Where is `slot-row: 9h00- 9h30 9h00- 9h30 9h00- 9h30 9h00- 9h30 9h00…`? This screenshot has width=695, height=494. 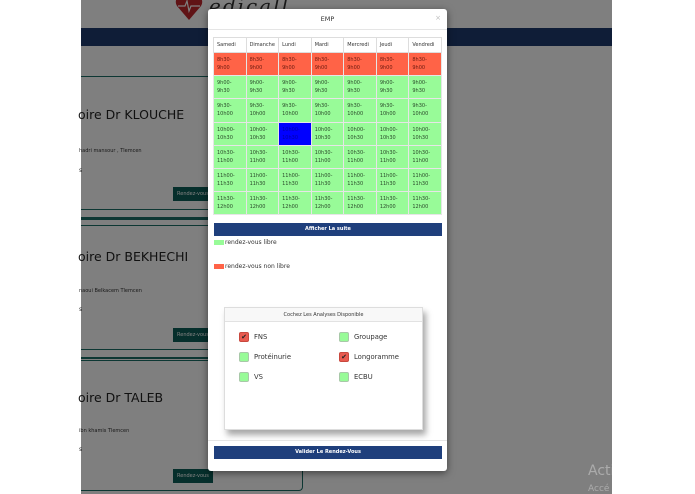
slot-row: 9h00- 9h30 9h00- 9h30 9h00- 9h30 9h00- 9h30 9h00… is located at coordinates (327, 87).